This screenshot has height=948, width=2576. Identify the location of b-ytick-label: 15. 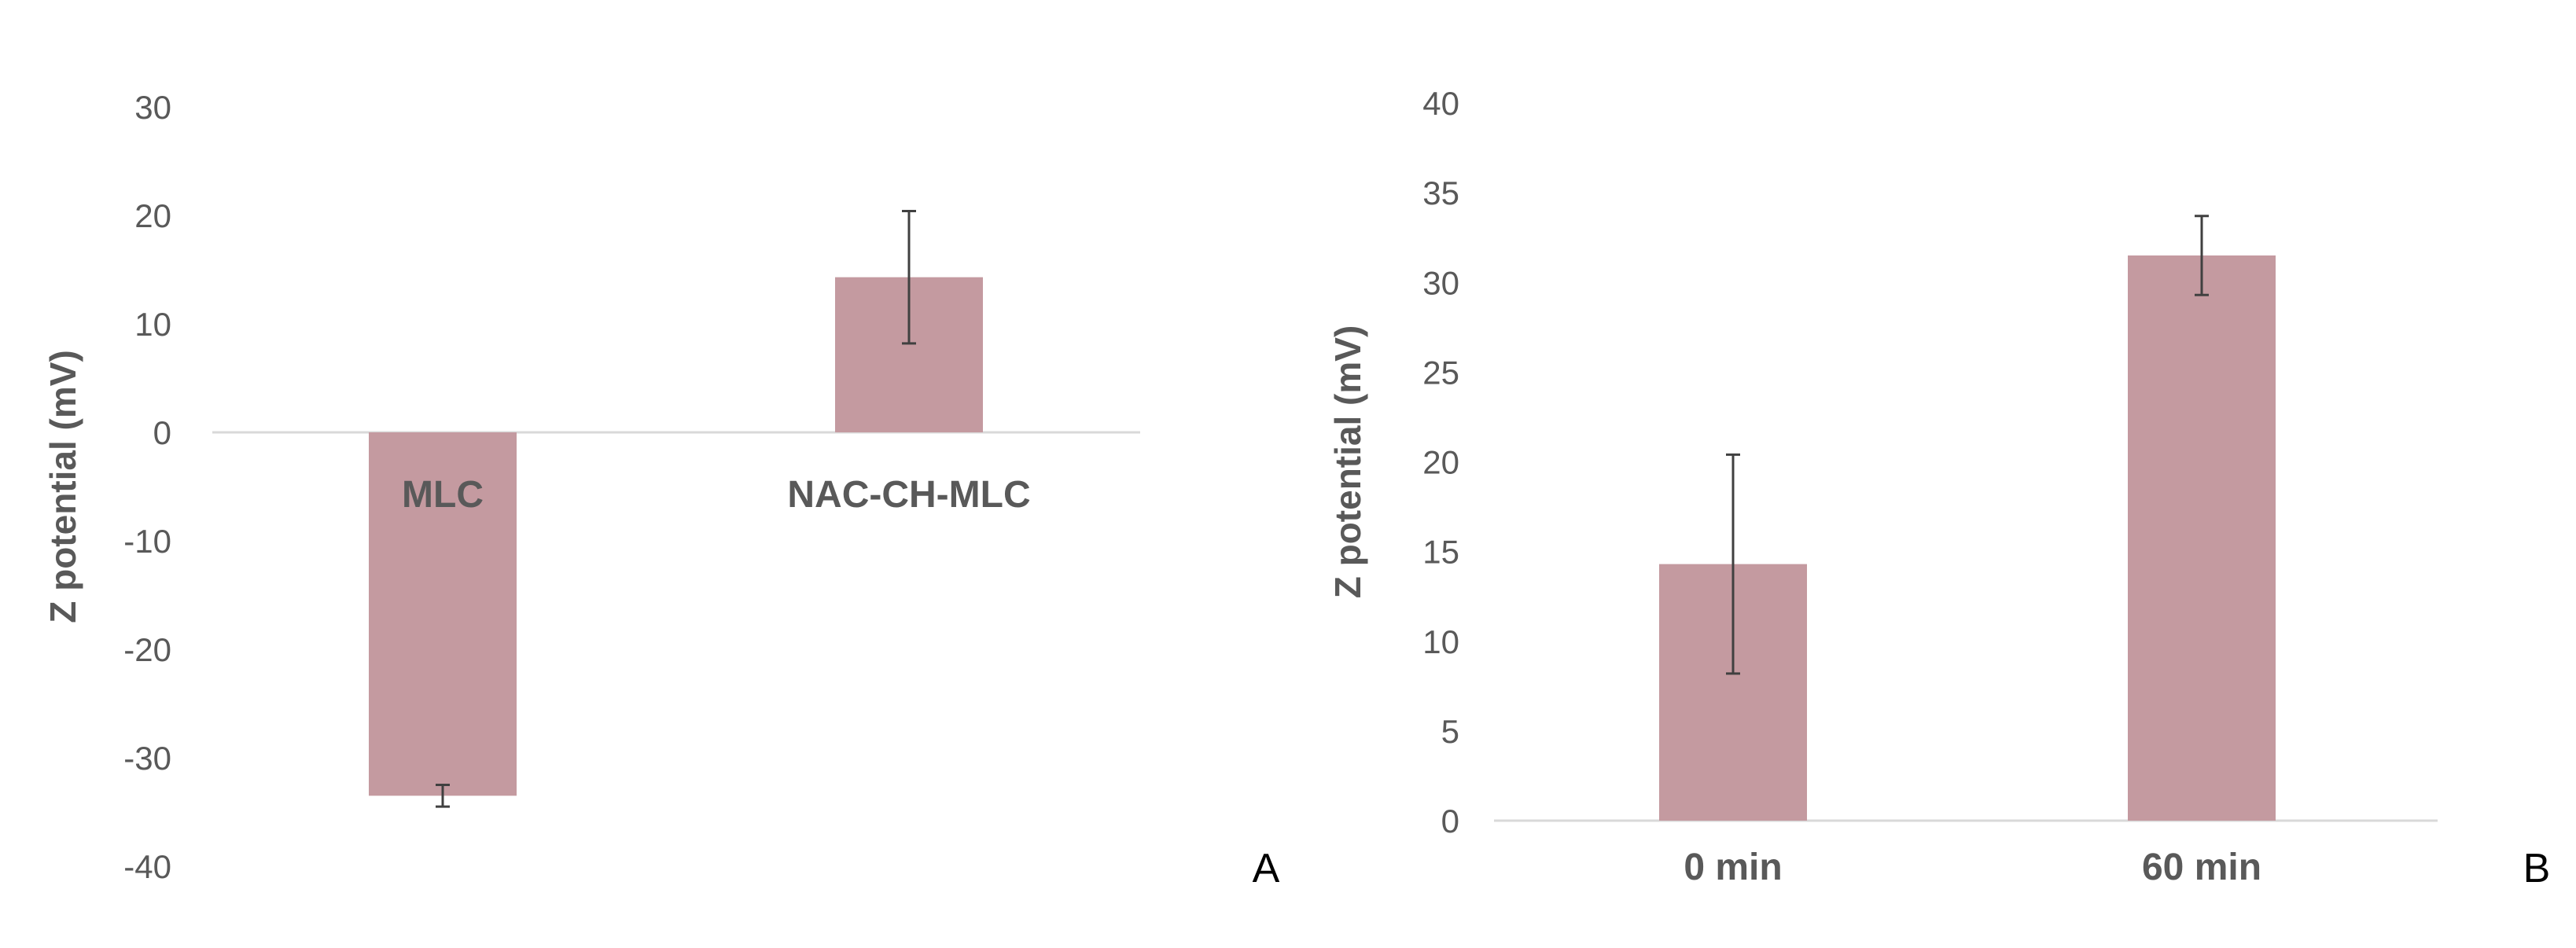
(1440, 552).